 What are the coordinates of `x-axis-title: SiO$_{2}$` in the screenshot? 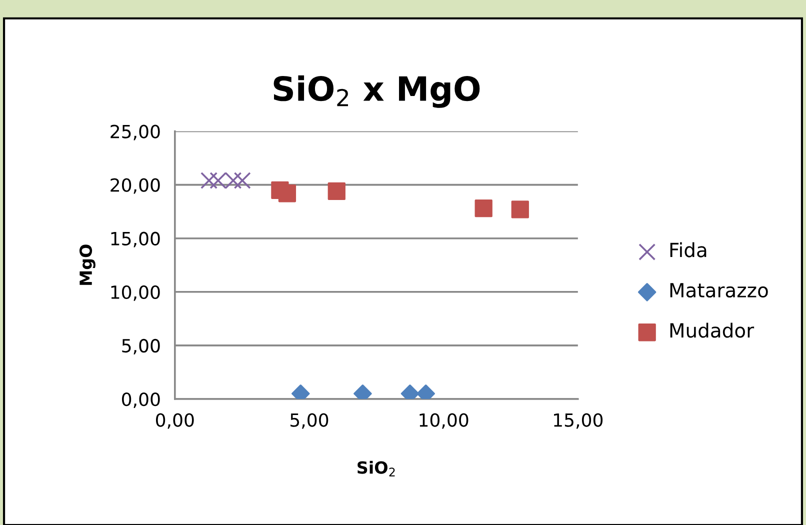 It's located at (376, 468).